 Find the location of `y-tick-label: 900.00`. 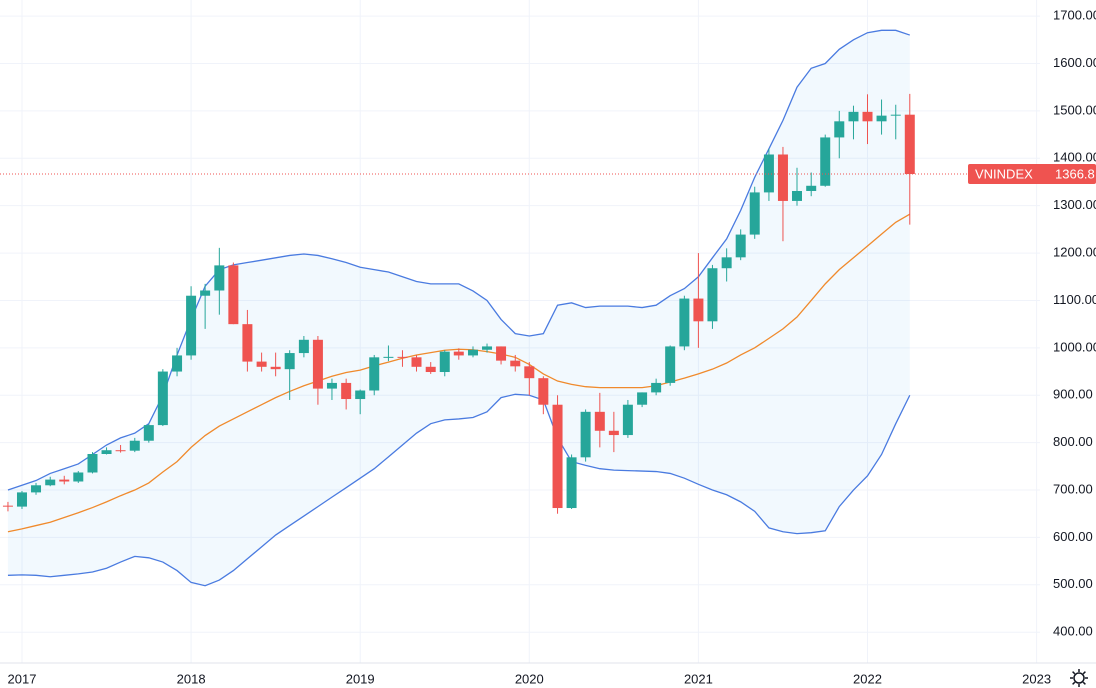

y-tick-label: 900.00 is located at coordinates (1073, 394).